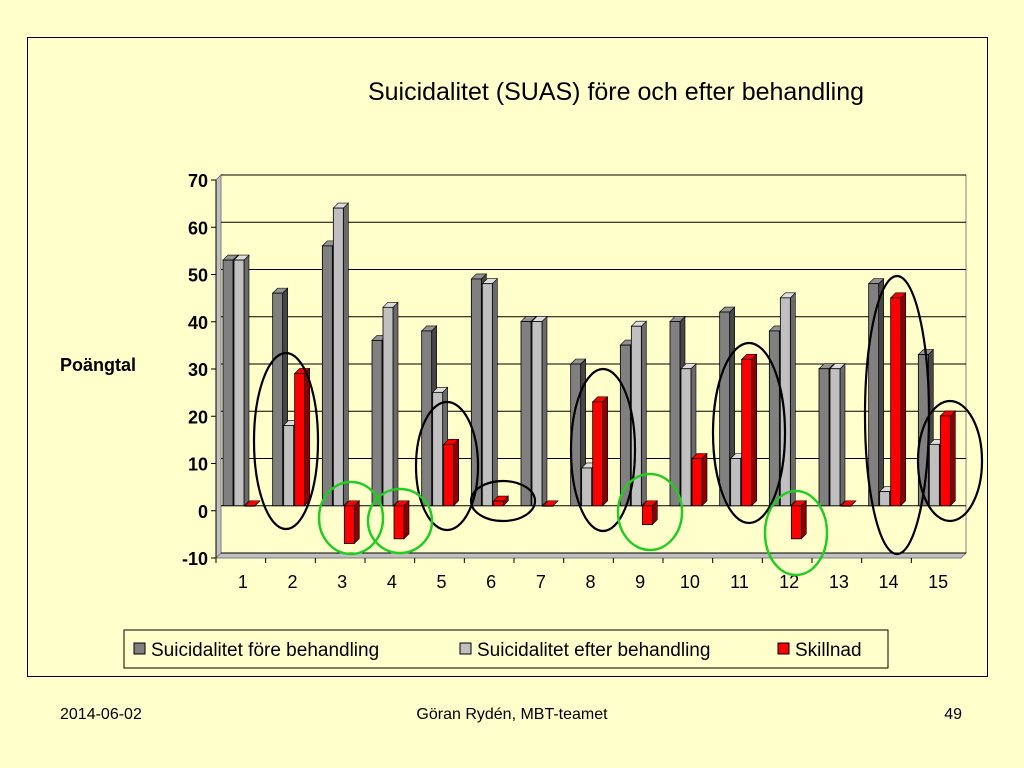 The width and height of the screenshot is (1024, 768). I want to click on x-tick-label: 6, so click(491, 582).